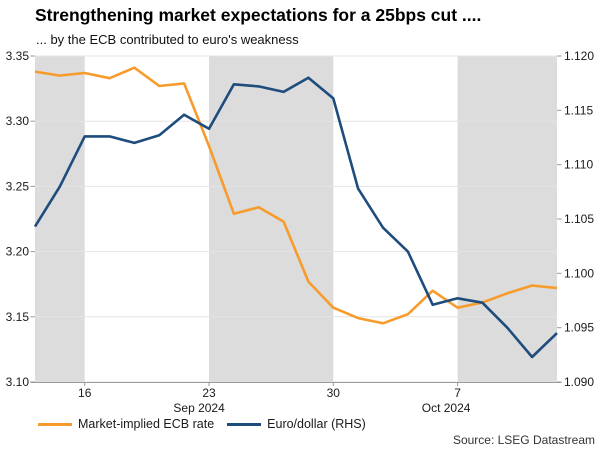 This screenshot has height=451, width=600. I want to click on legend-item-eurusd: Euro/dollar (RHS), so click(296, 424).